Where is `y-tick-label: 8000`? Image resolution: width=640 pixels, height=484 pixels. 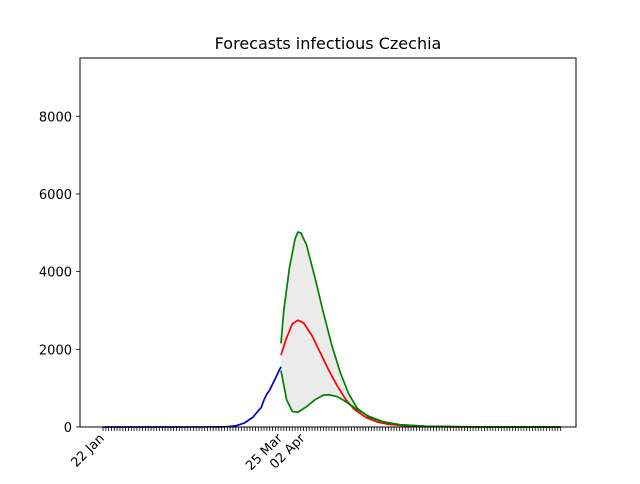 y-tick-label: 8000 is located at coordinates (55, 117).